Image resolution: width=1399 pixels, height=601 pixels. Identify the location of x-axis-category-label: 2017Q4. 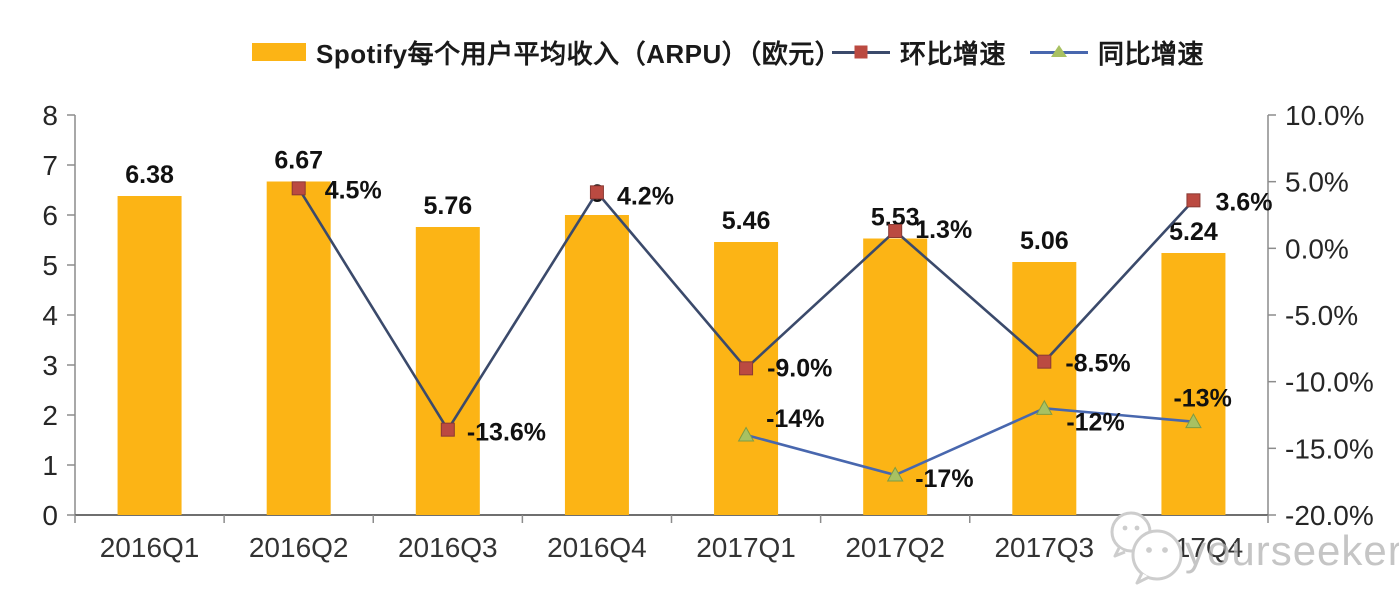
(1194, 547).